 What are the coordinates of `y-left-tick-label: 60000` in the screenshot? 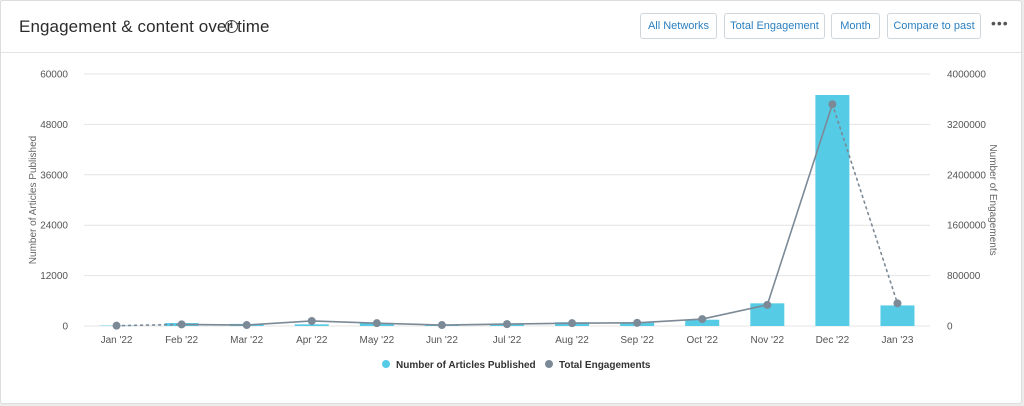 It's located at (54, 75).